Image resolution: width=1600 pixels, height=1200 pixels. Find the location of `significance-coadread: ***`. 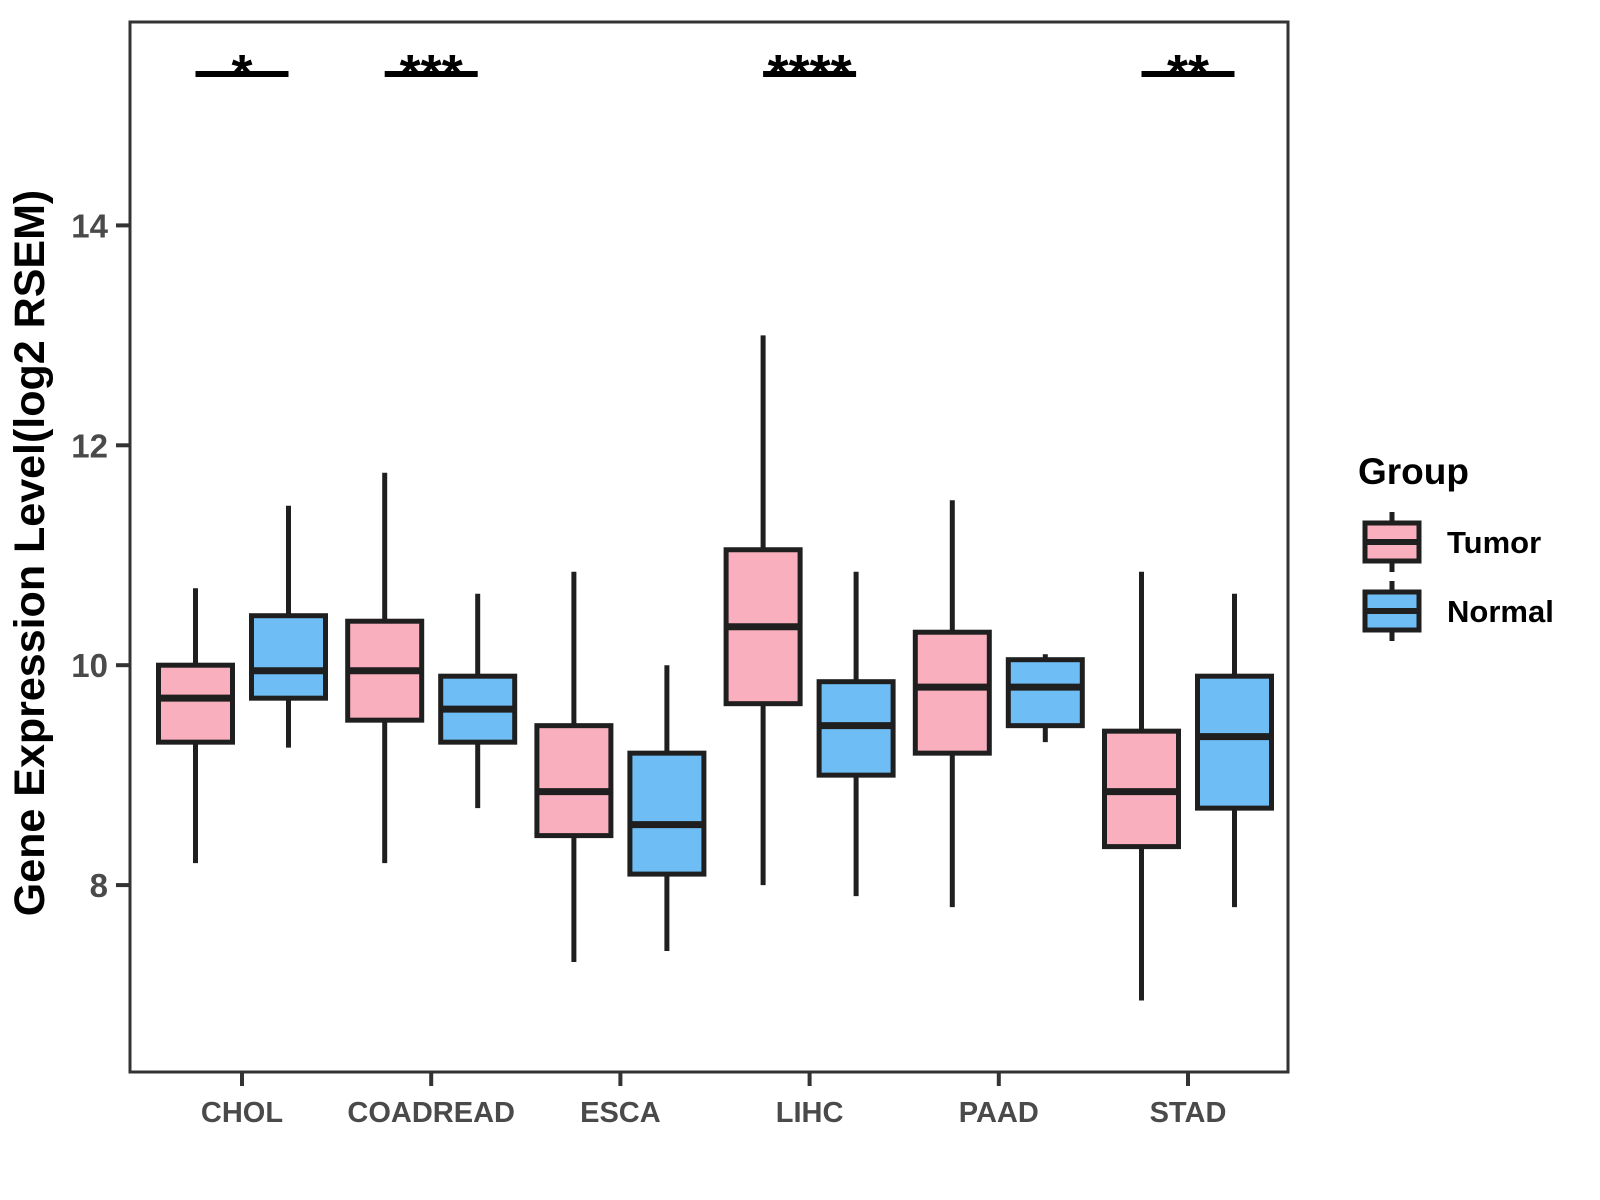

significance-coadread: *** is located at coordinates (431, 74).